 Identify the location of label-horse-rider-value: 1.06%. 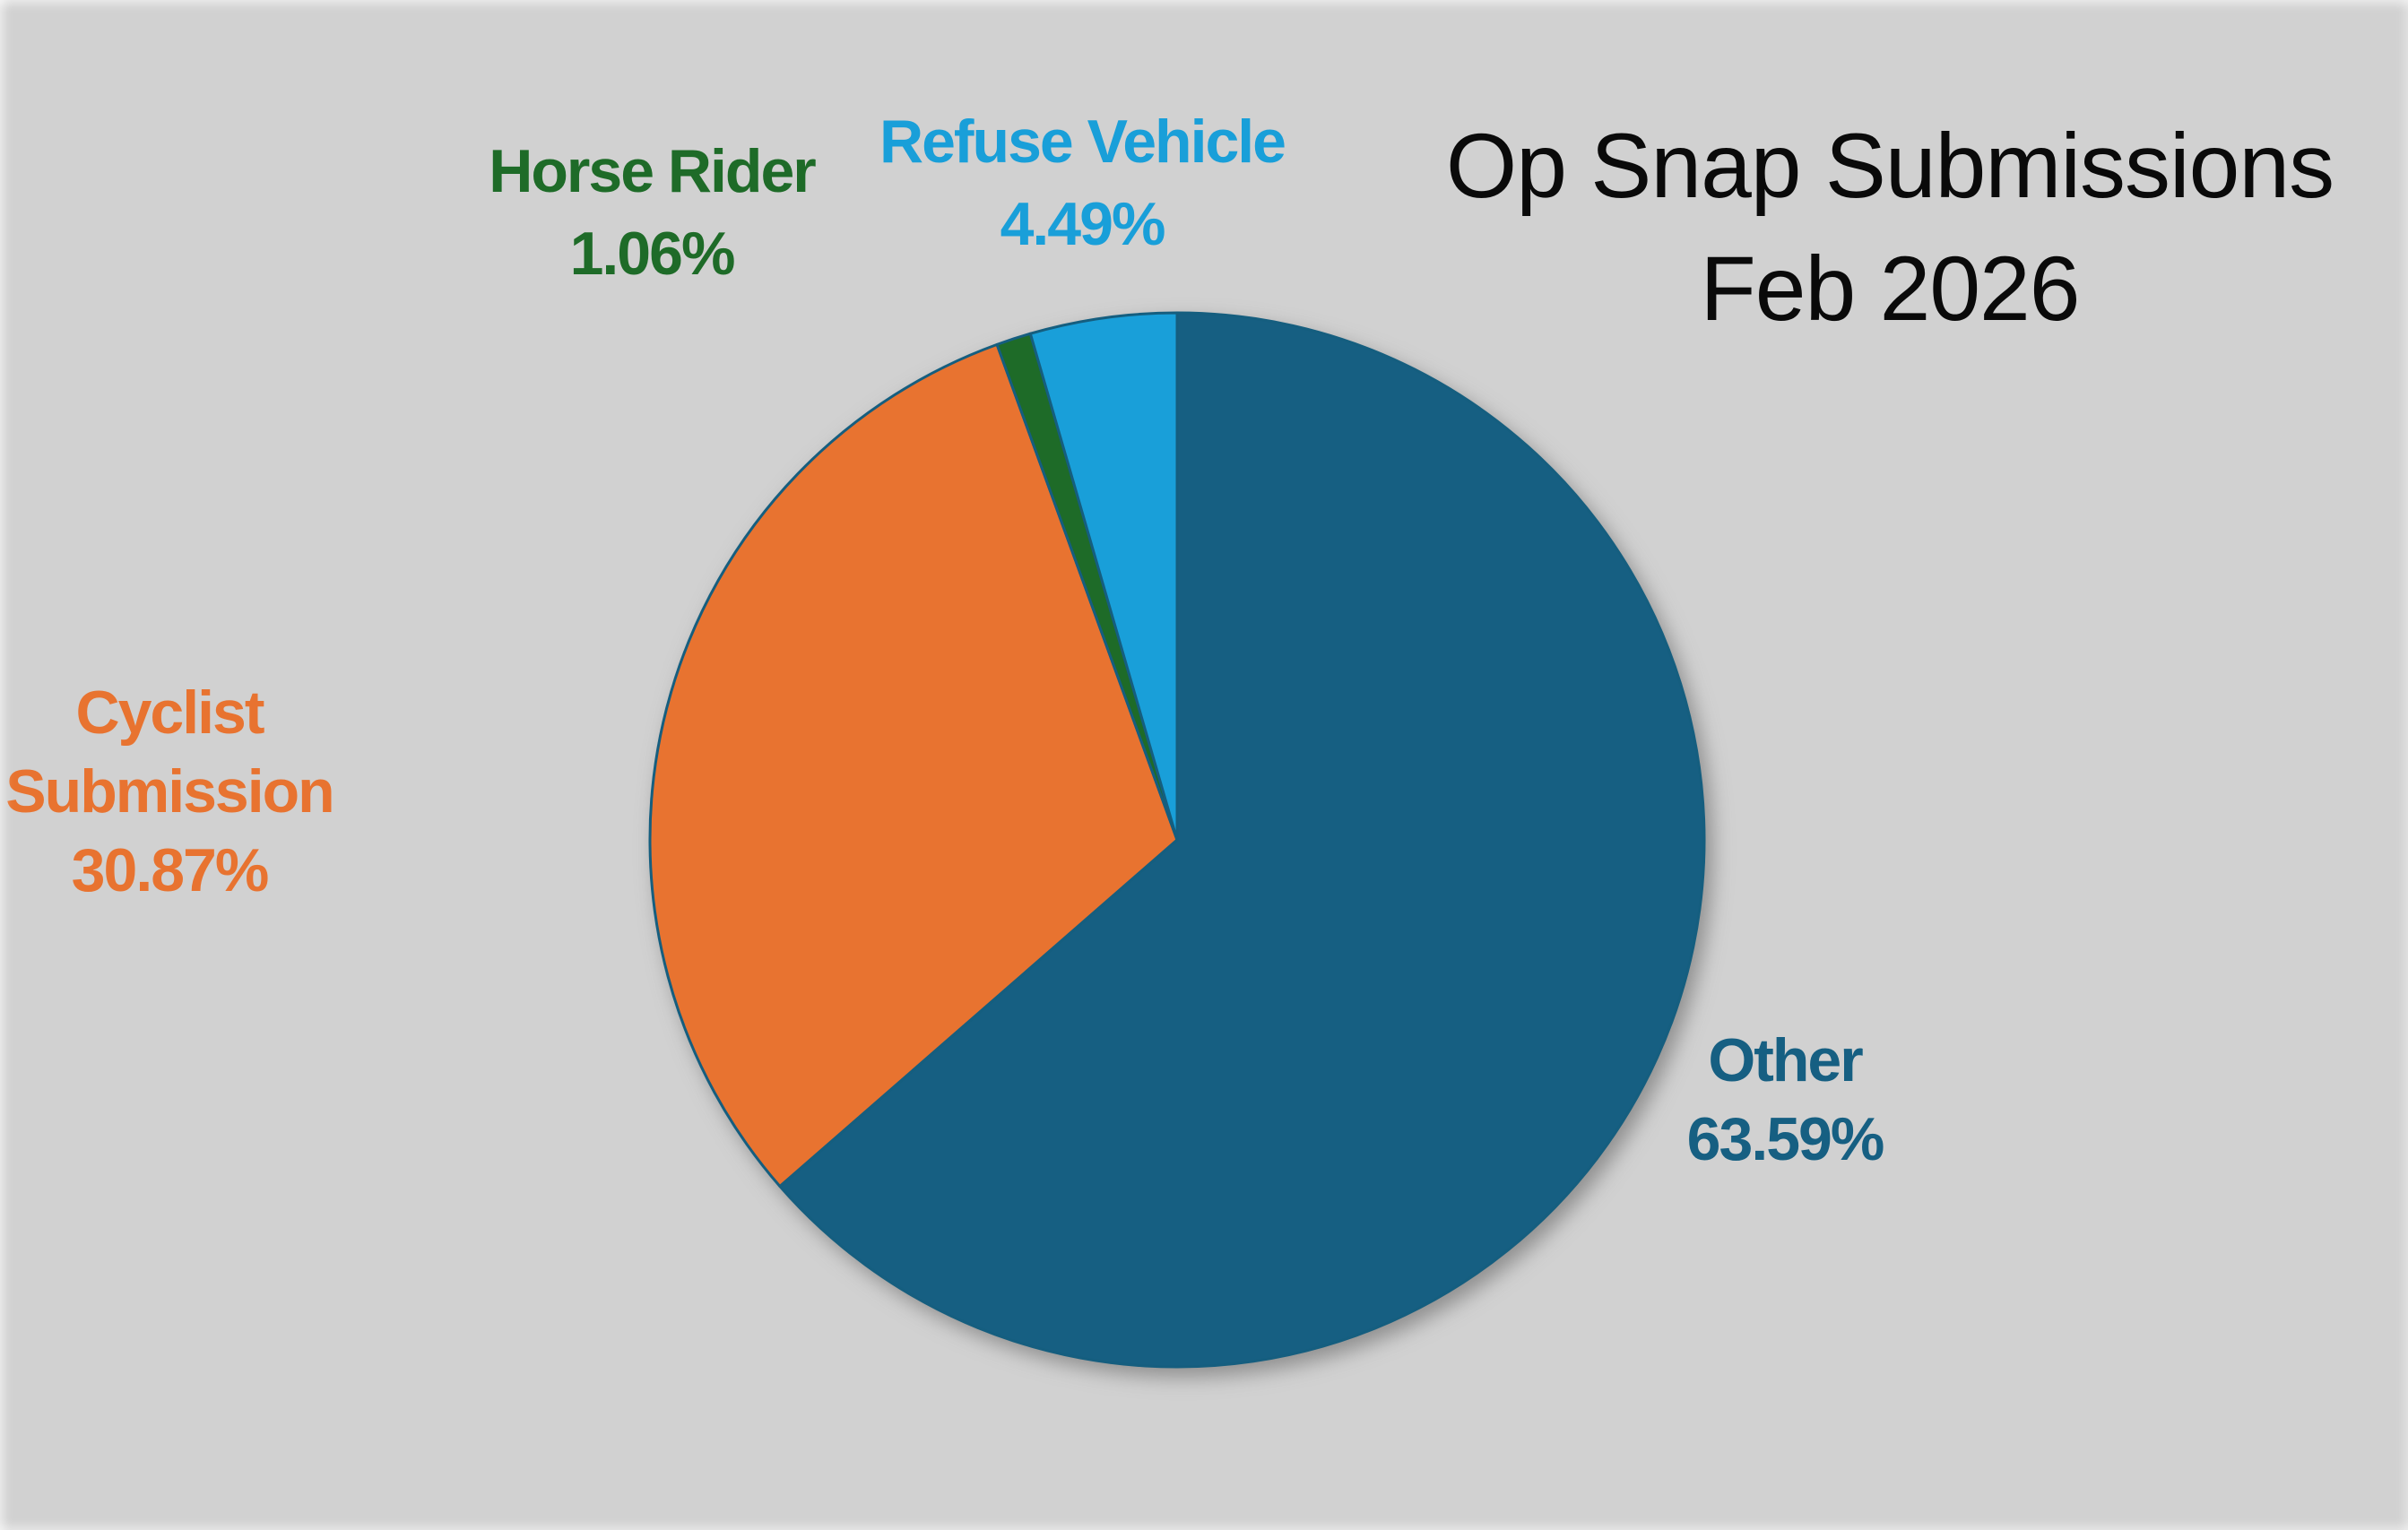
(652, 254).